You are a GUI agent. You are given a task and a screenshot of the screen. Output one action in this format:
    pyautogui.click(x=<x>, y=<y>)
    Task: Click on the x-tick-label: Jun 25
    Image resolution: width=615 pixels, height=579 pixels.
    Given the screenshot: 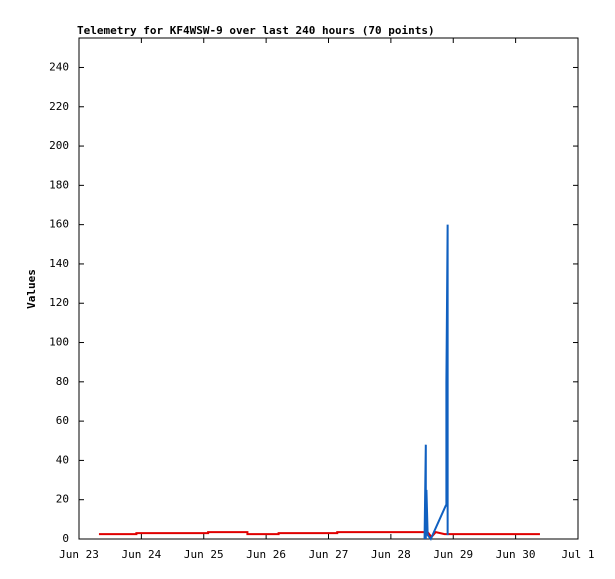 What is the action you would take?
    pyautogui.click(x=204, y=554)
    